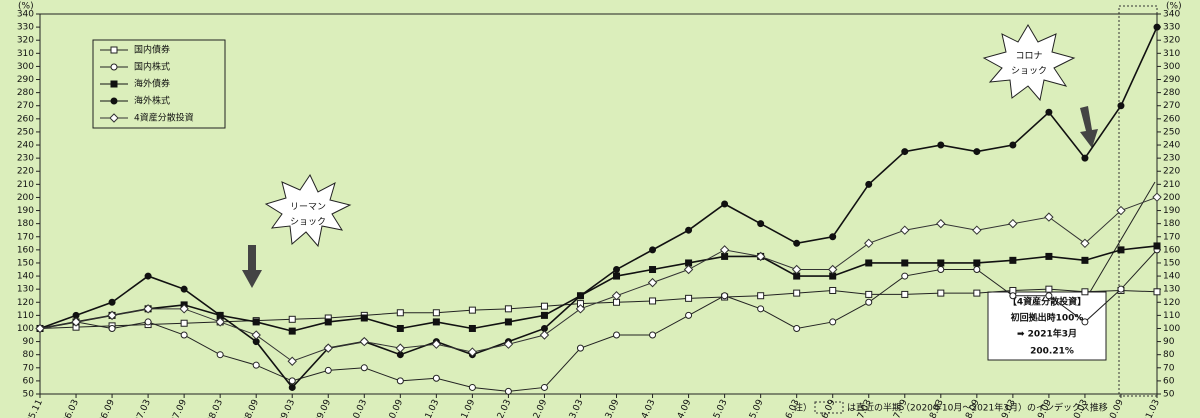 This screenshot has height=418, width=1200. Describe the element at coordinates (152, 84) in the screenshot. I see `legend-label: 海外債券` at that location.